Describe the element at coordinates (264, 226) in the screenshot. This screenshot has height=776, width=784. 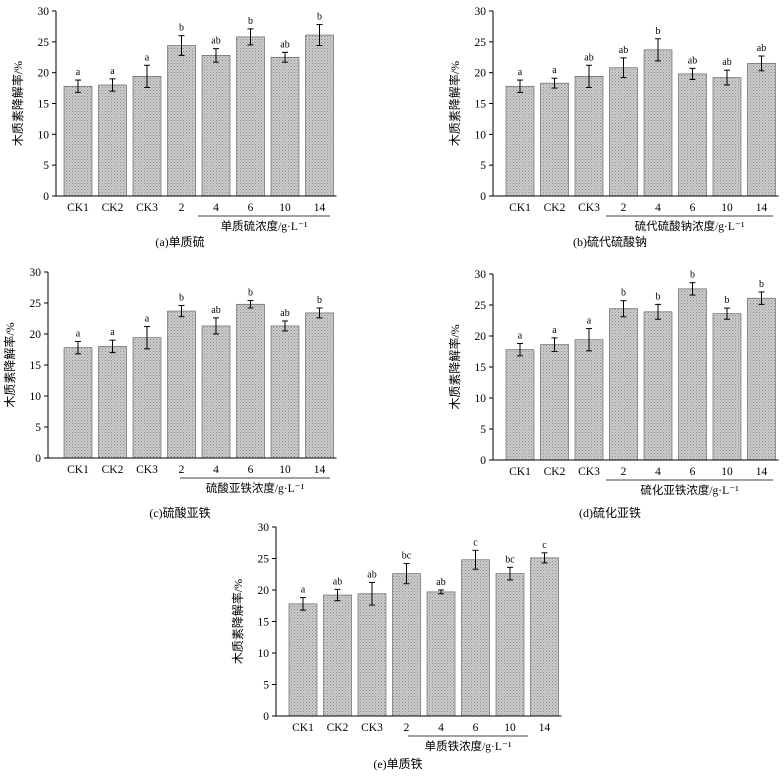
I see `x-axis-label: 单质硫浓度/g·L⁻¹` at that location.